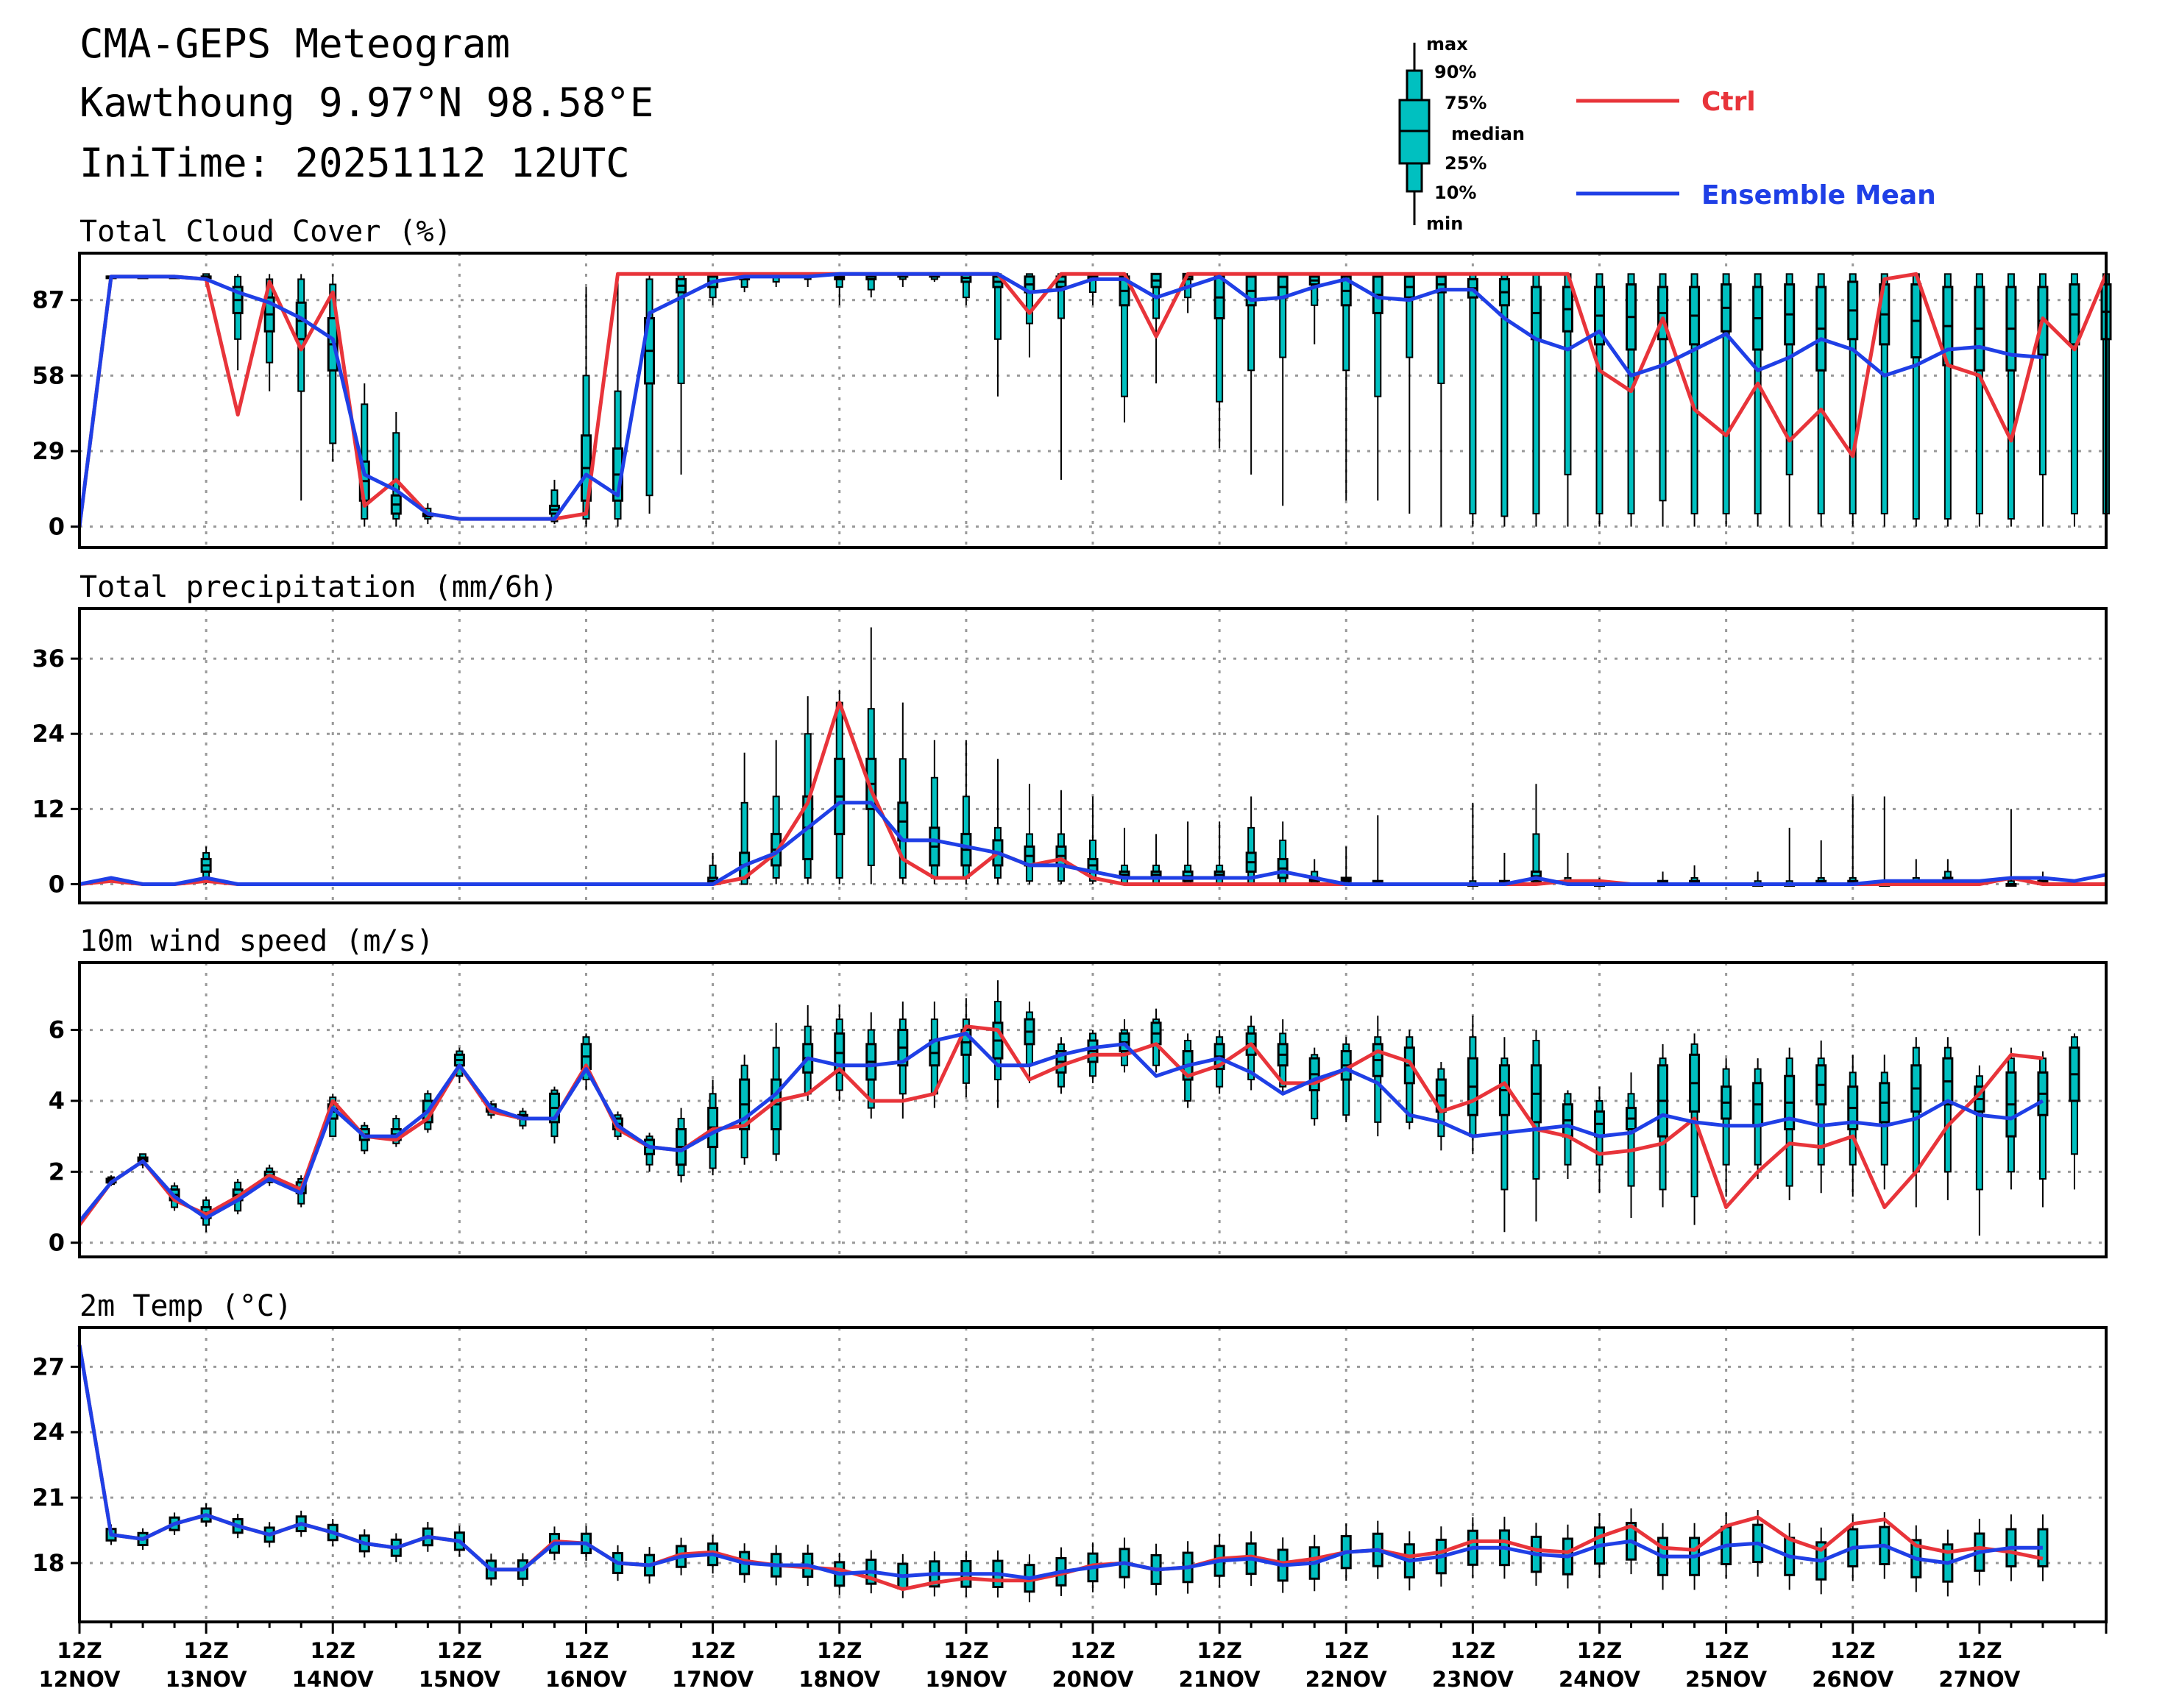 This screenshot has height=1708, width=2165. I want to click on x-tick-label-date: 27NOV, so click(1979, 1680).